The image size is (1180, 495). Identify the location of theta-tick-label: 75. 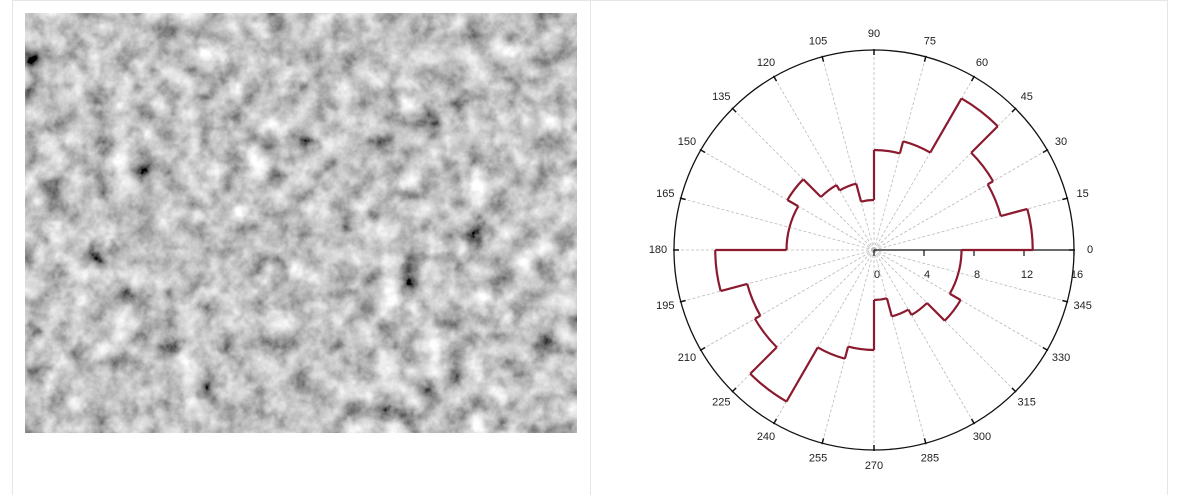
(930, 41).